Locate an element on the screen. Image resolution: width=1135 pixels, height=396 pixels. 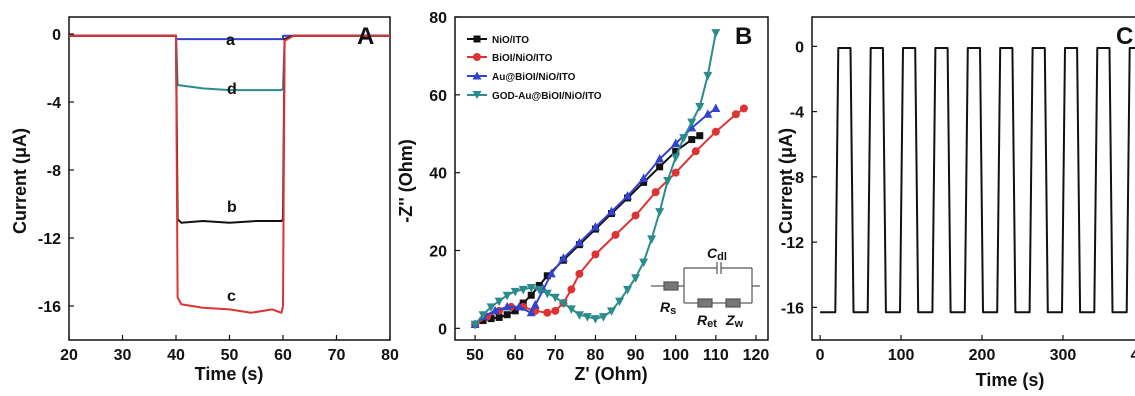
panel-a-xtick-label: 30 is located at coordinates (123, 355).